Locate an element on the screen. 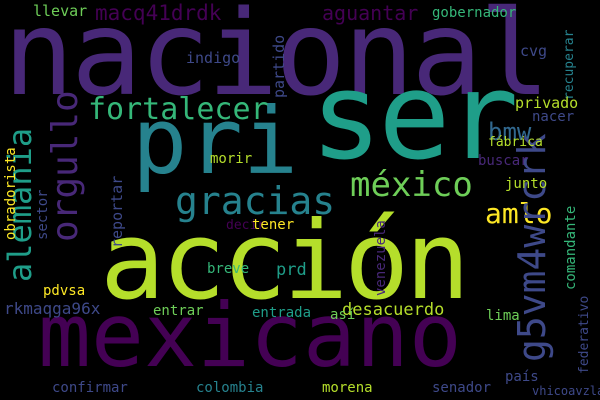  word-morena: morena is located at coordinates (347, 388).